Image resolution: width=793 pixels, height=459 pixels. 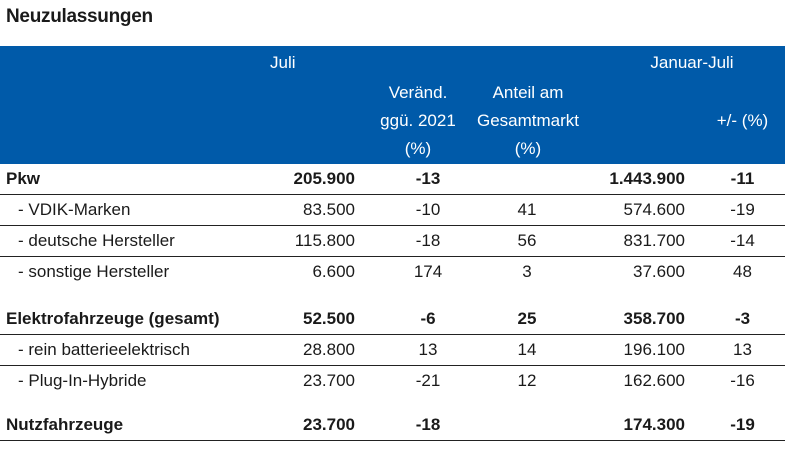 I want to click on cell-januar-juli: 1.443.900, so click(x=647, y=178).